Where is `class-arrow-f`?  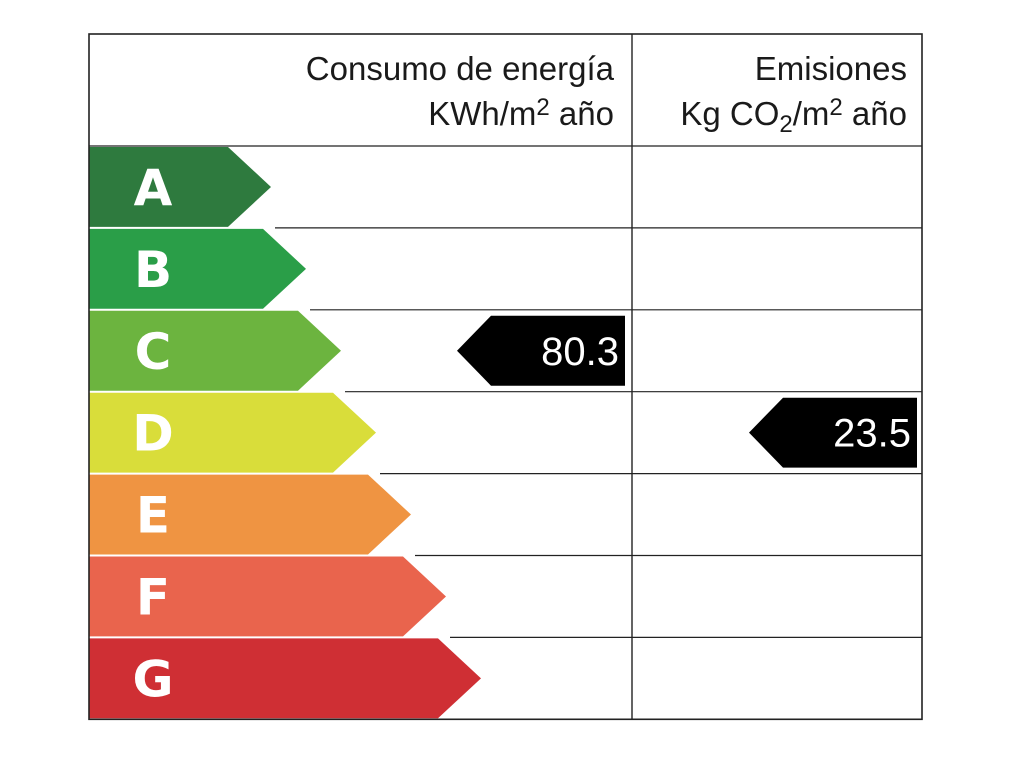 class-arrow-f is located at coordinates (267, 596).